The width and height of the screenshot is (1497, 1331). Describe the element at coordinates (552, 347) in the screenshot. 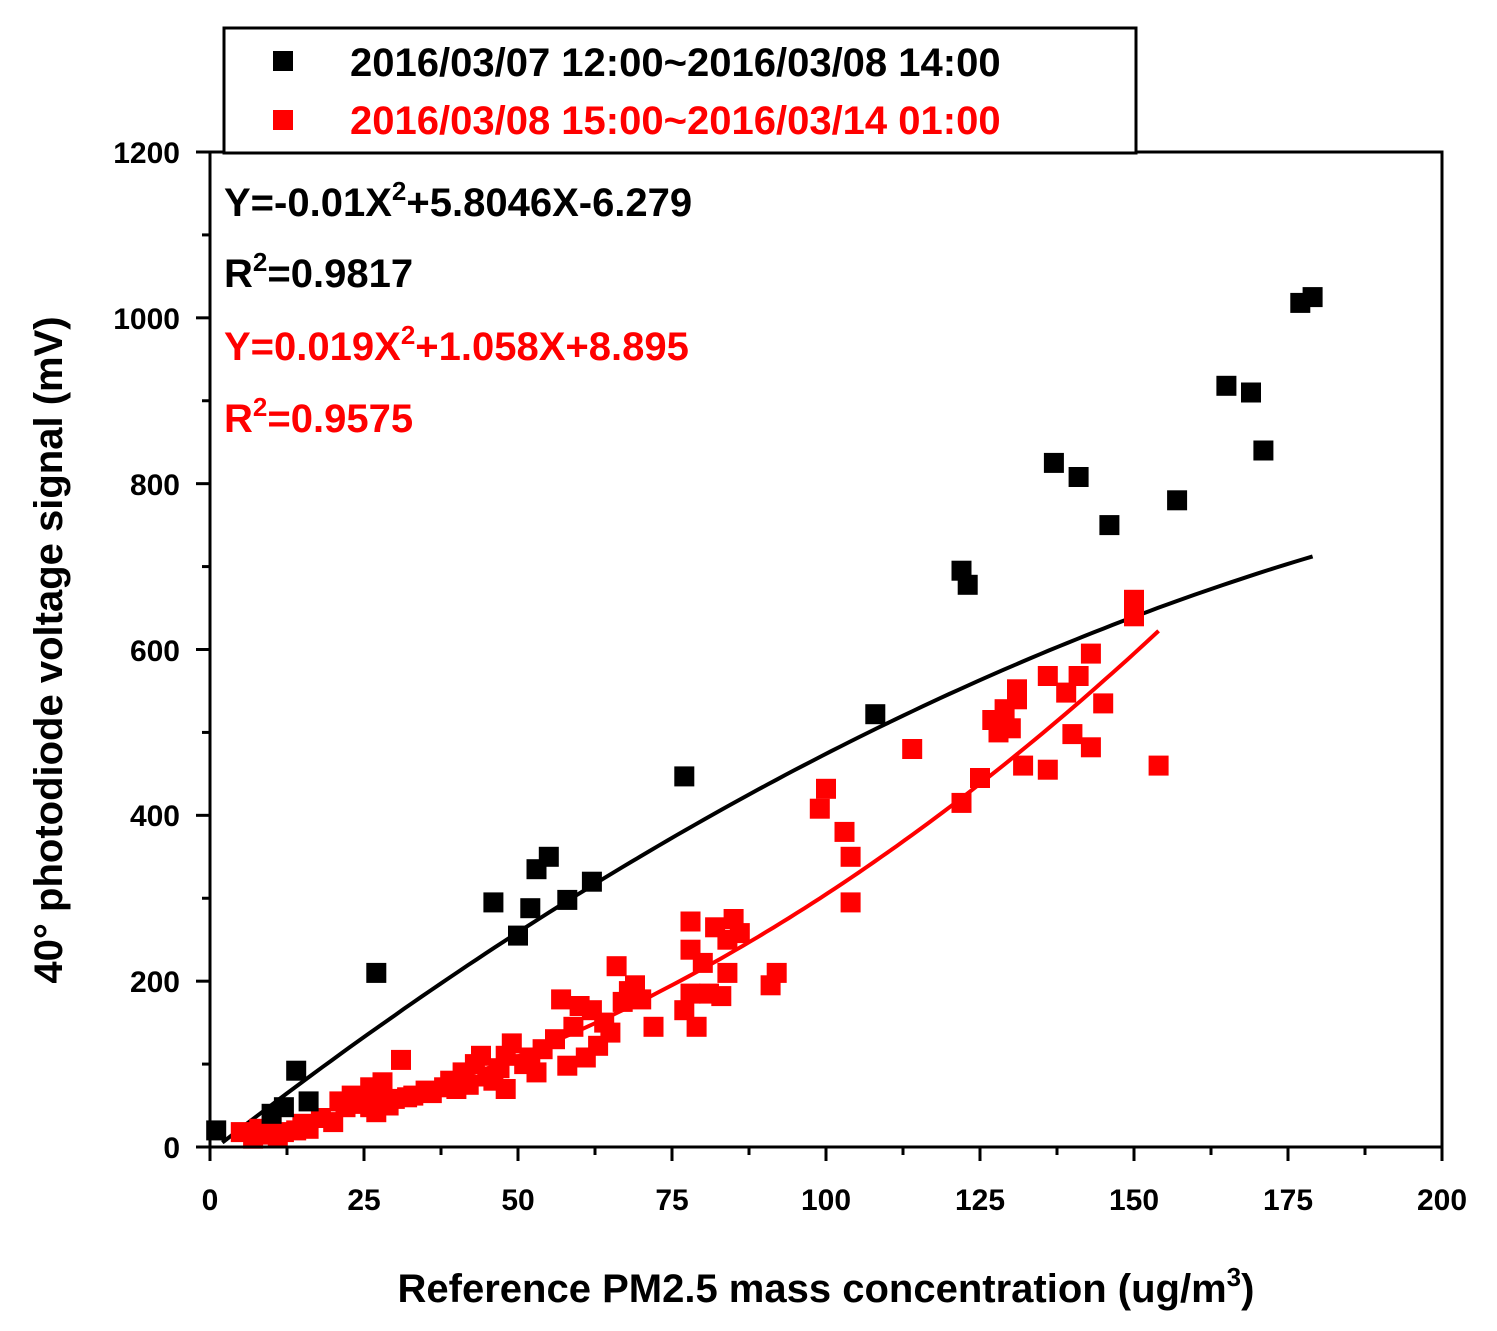

I see `fit-equation-tail: +1.058X+8.895` at that location.